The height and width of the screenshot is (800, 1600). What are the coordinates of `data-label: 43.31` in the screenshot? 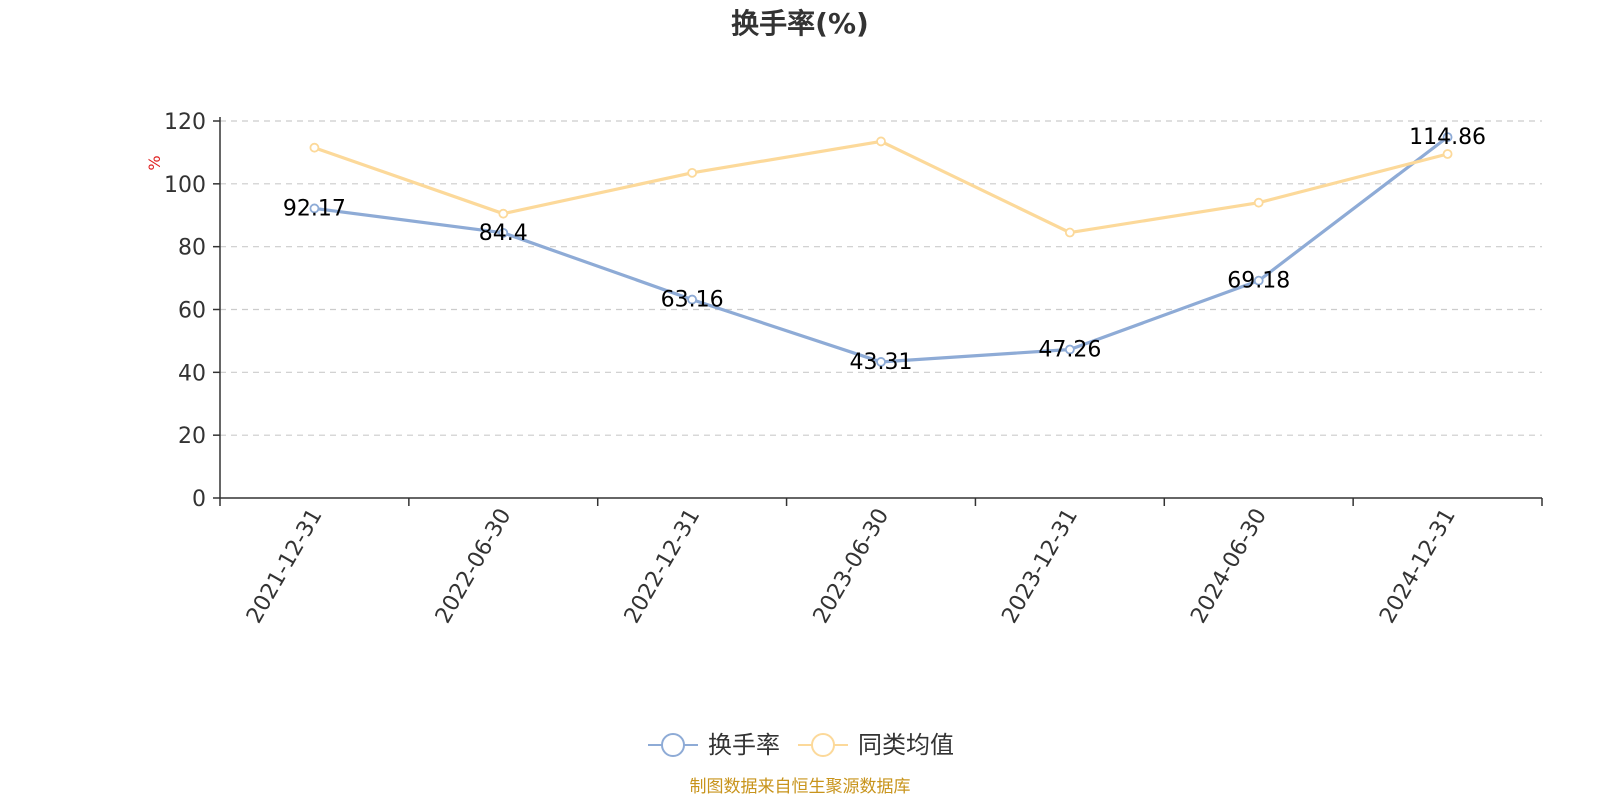 It's located at (881, 362).